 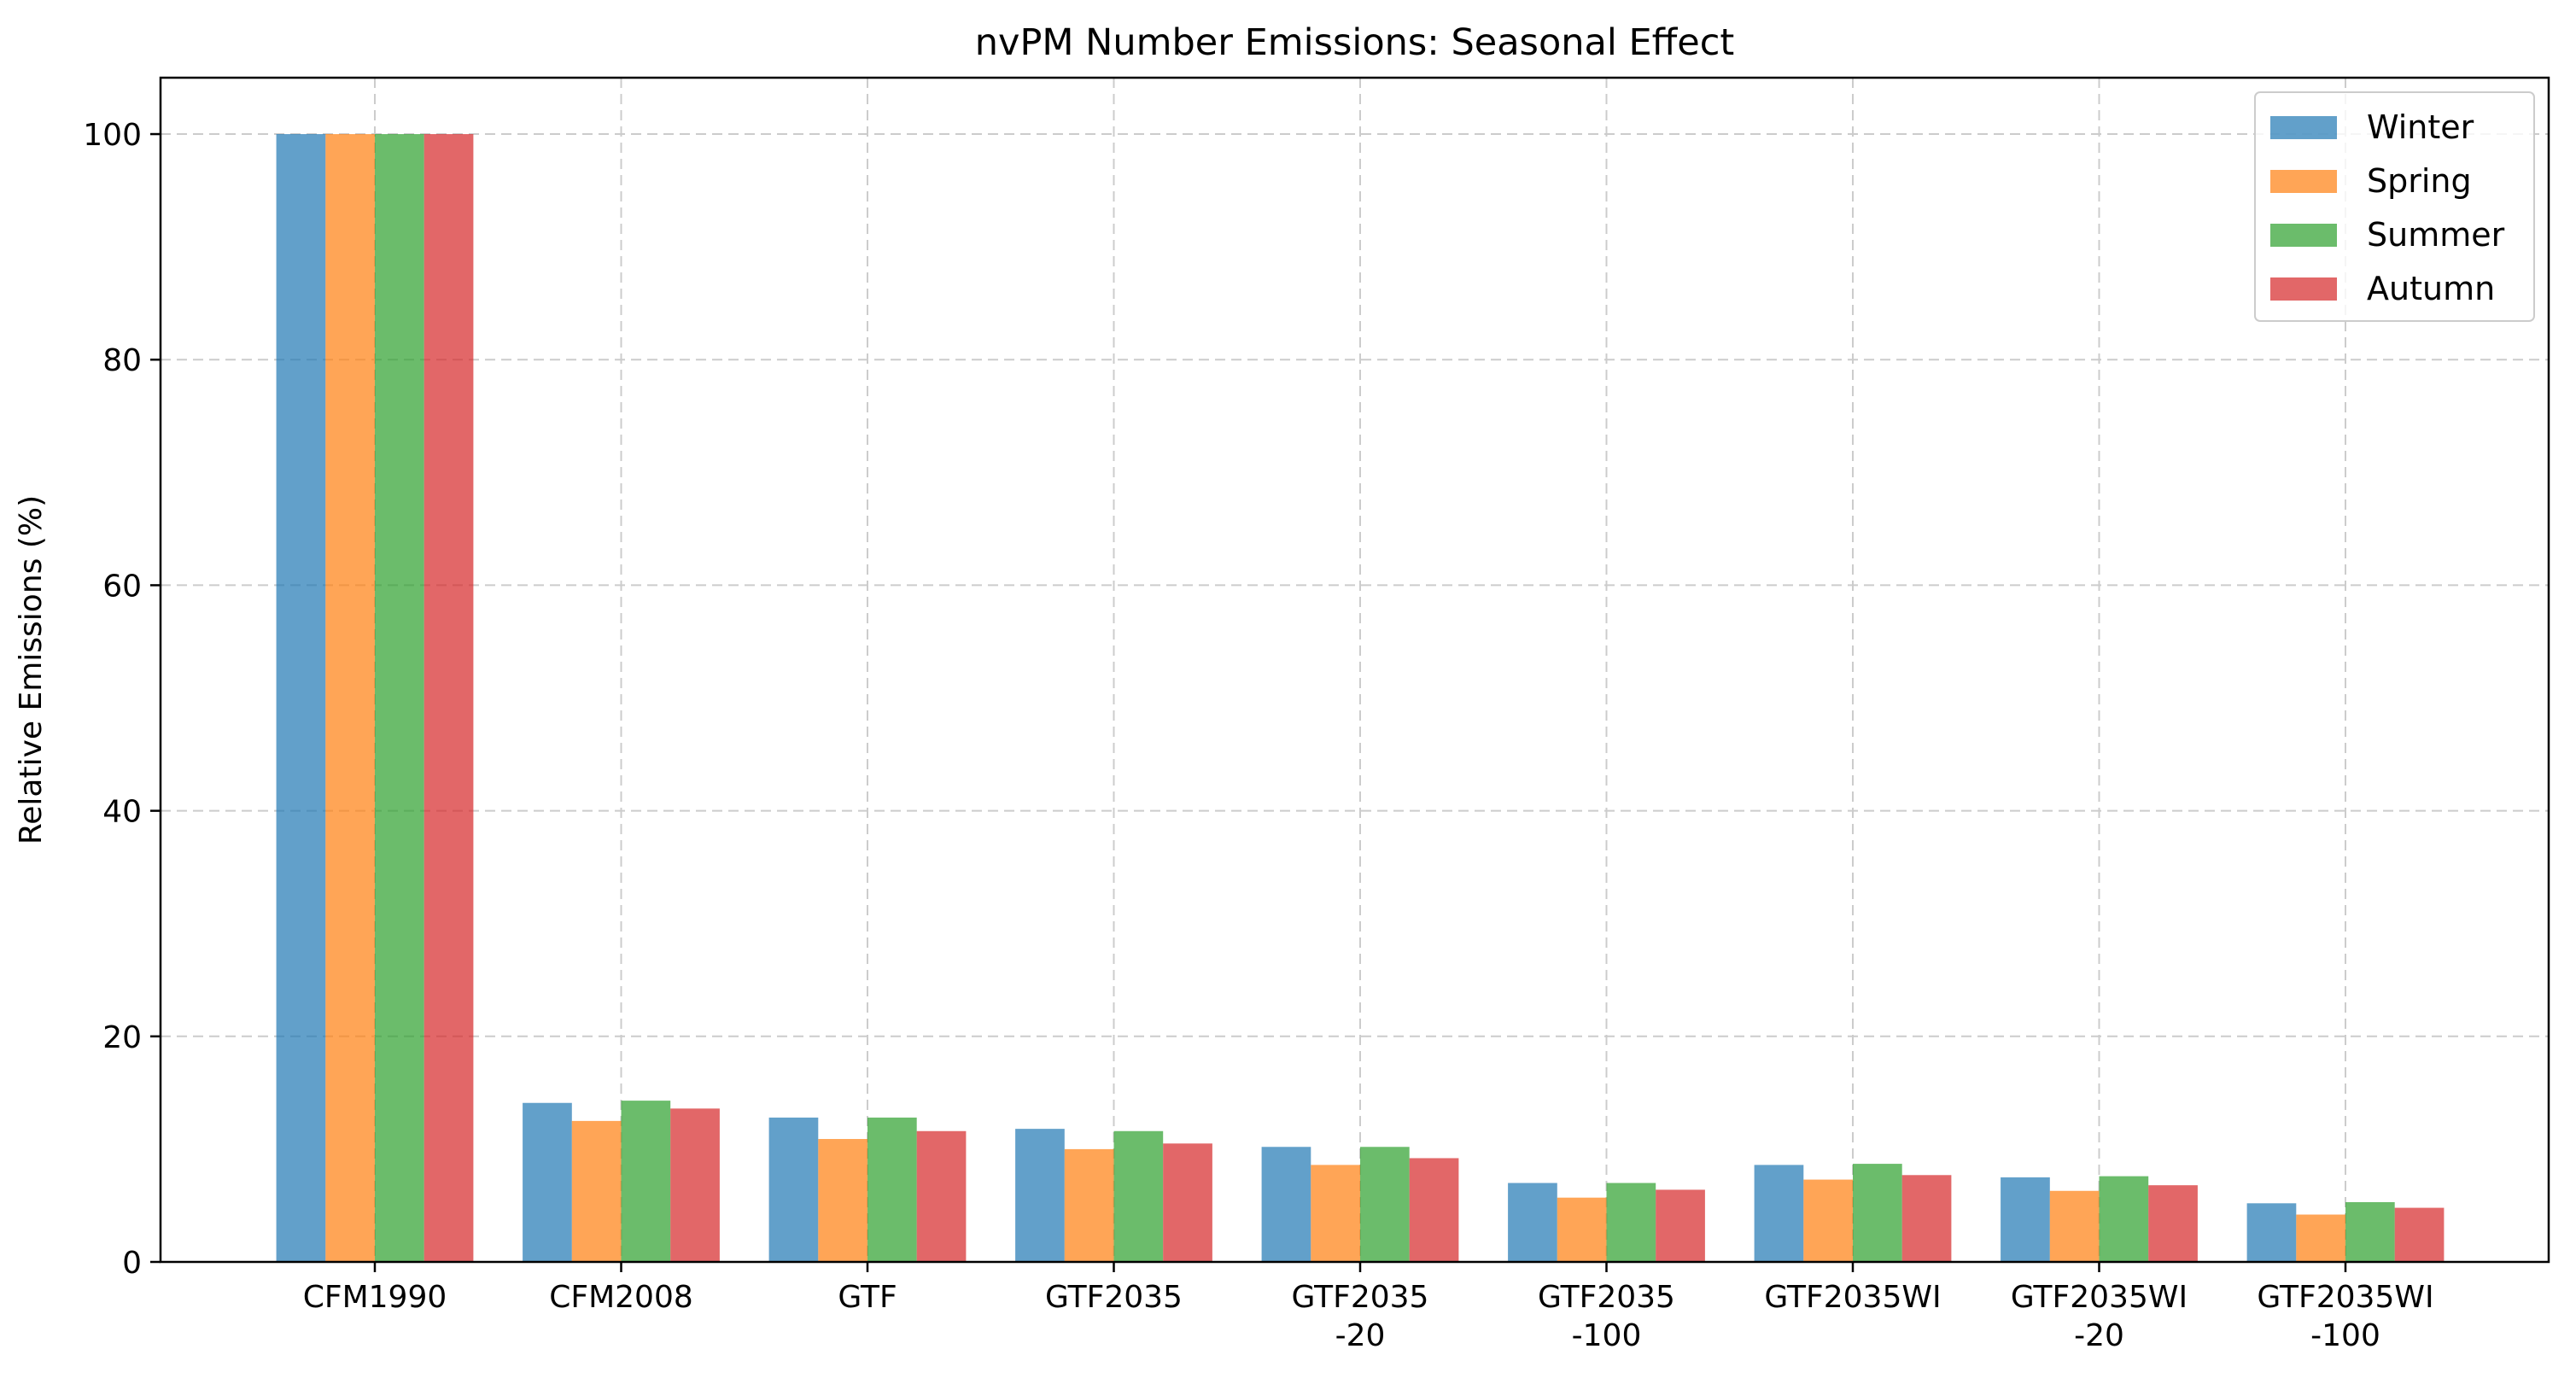 I want to click on y-tick-label: 60, so click(x=122, y=586).